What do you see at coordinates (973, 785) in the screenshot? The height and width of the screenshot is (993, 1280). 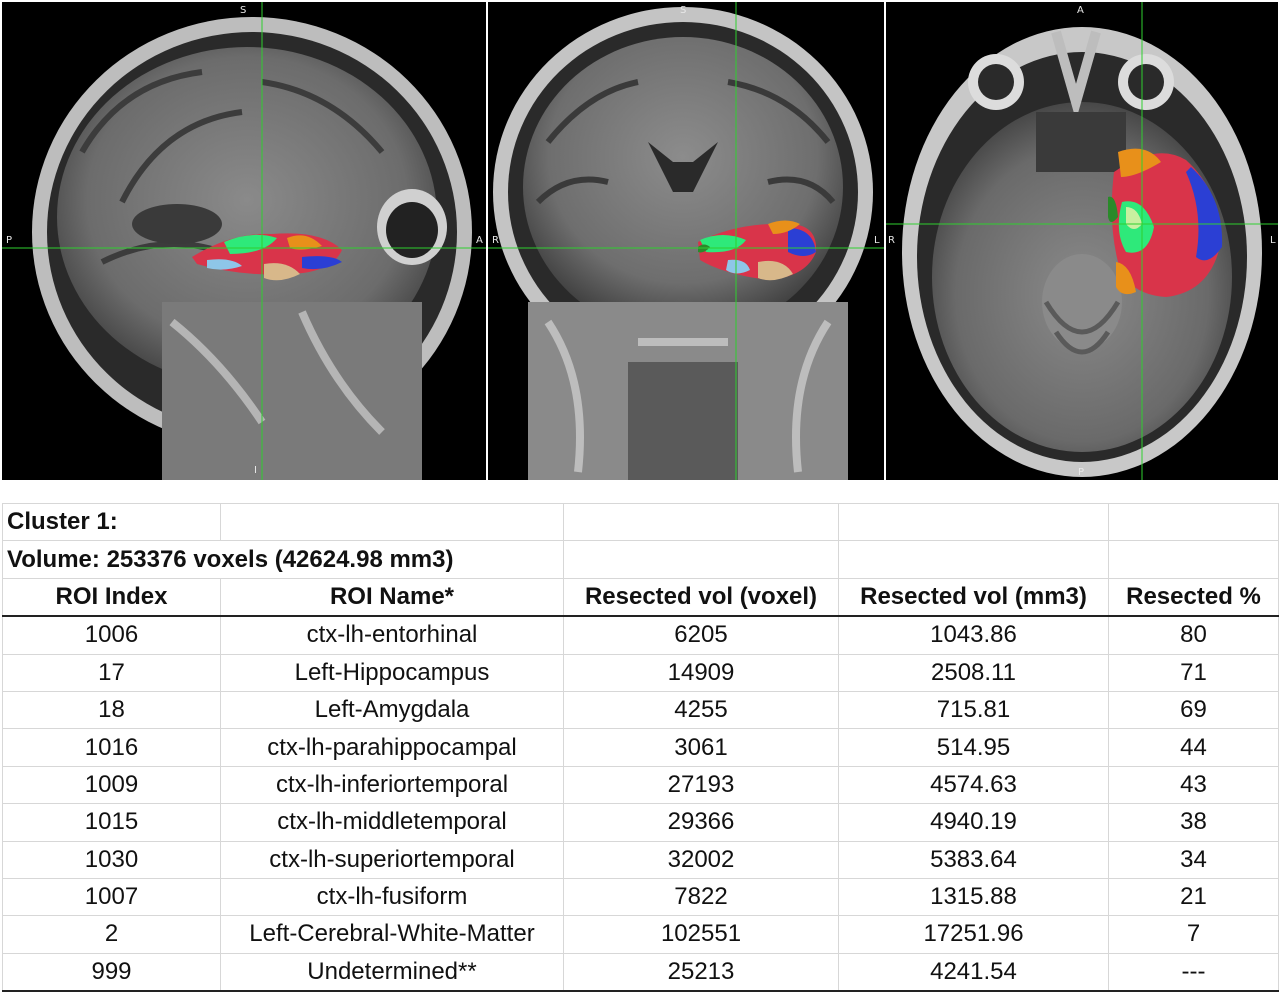 I see `resected-mm3: 4574.63` at bounding box center [973, 785].